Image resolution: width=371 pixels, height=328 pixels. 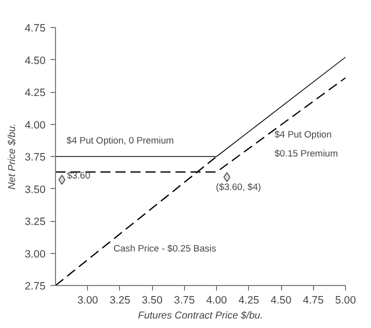 What do you see at coordinates (35, 28) in the screenshot?
I see `y-tick-label: 4.75` at bounding box center [35, 28].